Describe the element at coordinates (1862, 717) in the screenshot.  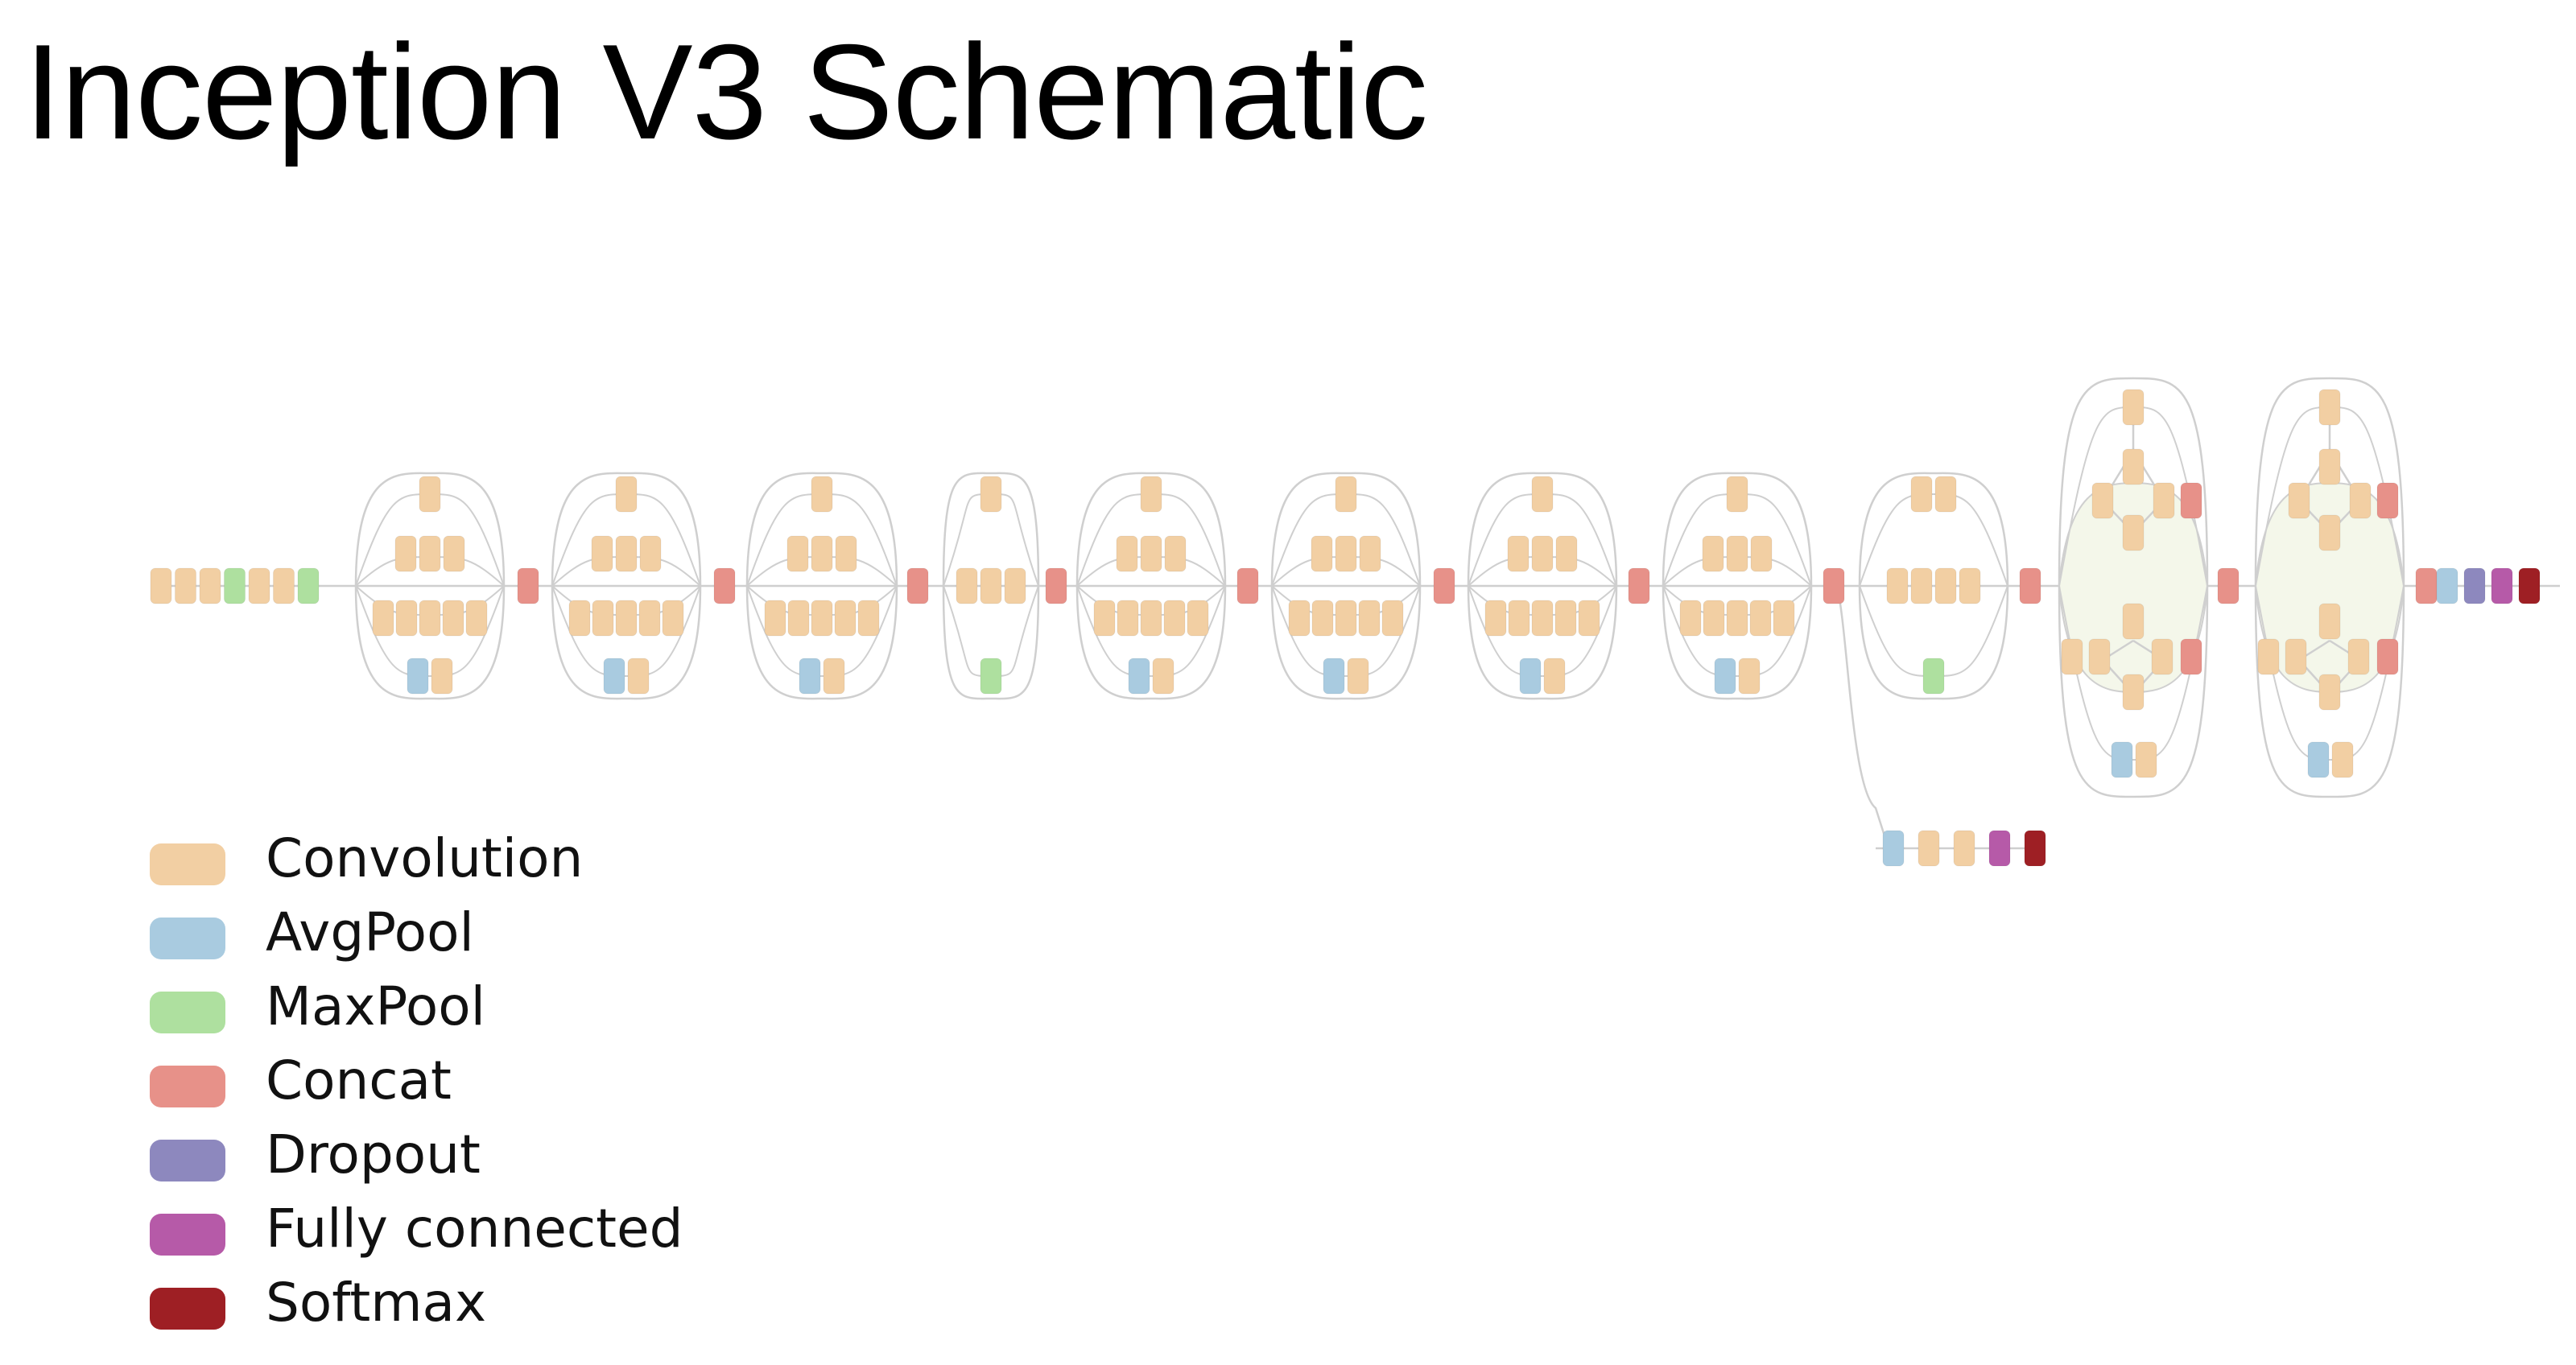
I see `auxiliary-connector` at that location.